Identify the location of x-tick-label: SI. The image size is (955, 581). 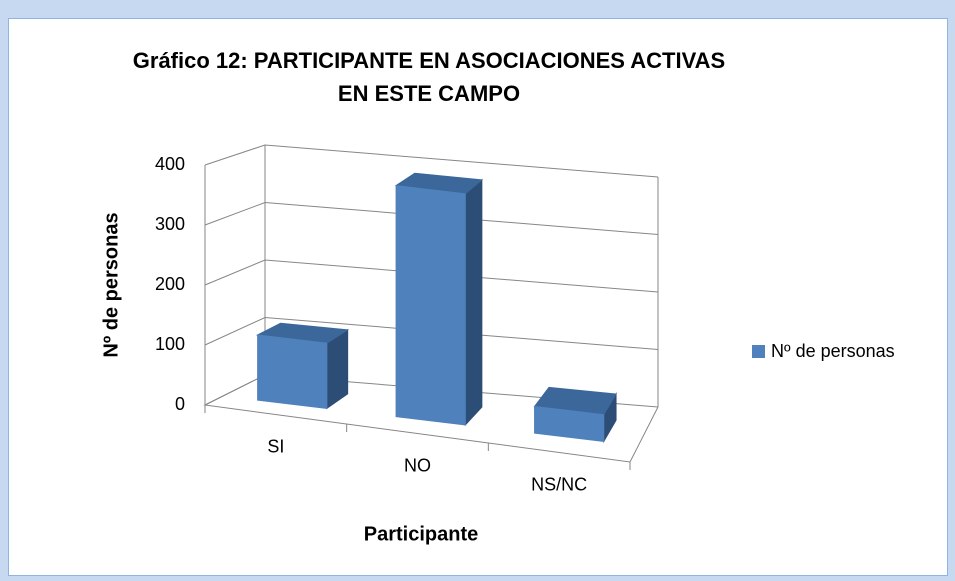
(275, 446).